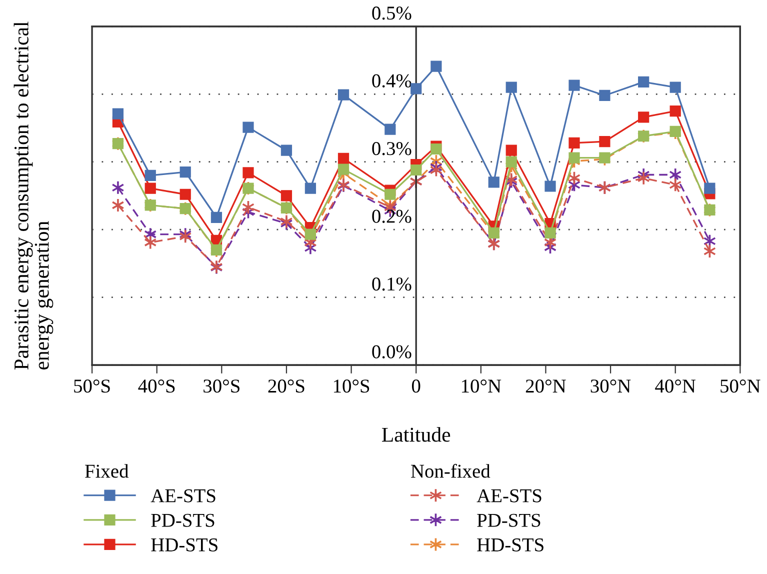  I want to click on x-tick-label: 20°S, so click(286, 386).